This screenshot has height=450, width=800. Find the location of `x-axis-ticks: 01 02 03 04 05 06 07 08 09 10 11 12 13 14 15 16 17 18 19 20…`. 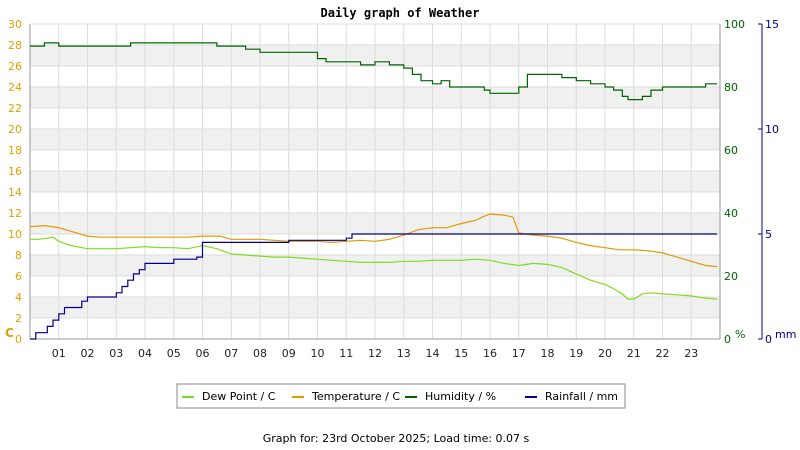

x-axis-ticks: 01 02 03 04 05 06 07 08 09 10 11 12 13 14 15 16 17 18 19 20… is located at coordinates (375, 353).